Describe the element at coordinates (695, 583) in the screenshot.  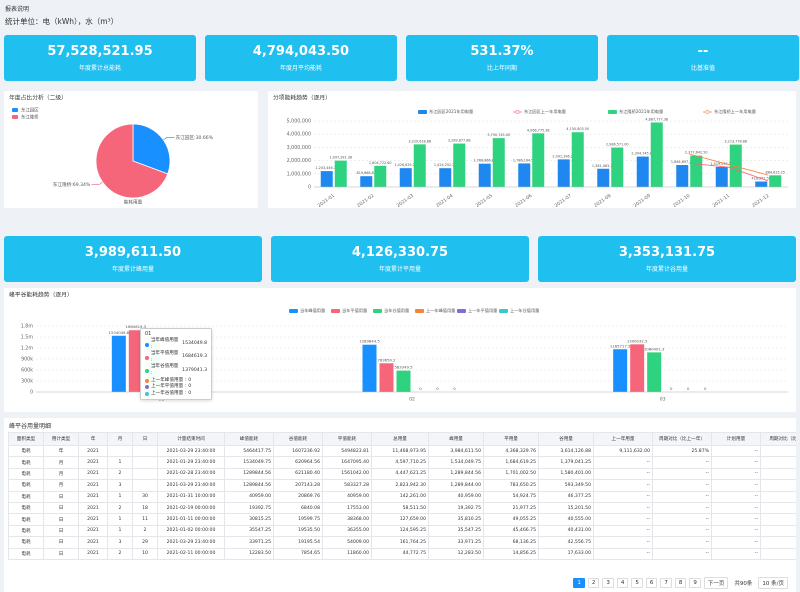
I see `page-button: 9` at that location.